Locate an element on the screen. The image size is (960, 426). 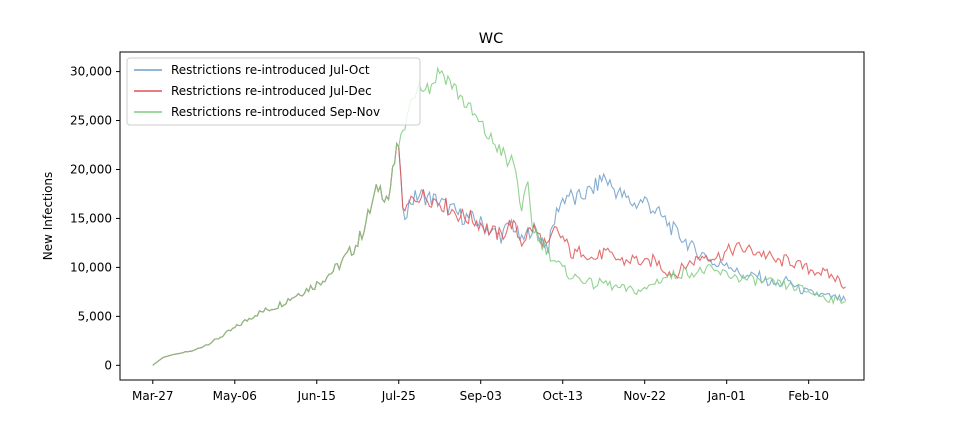
x-tick-label: May-06 is located at coordinates (235, 396).